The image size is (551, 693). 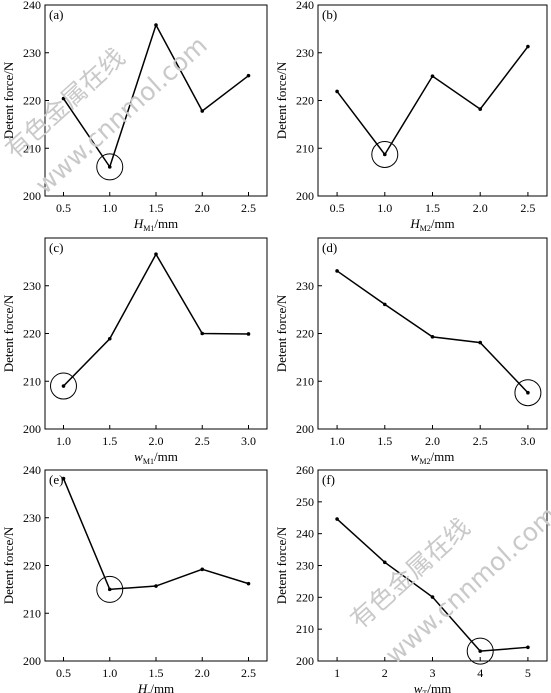 I want to click on x-axis-label: HM2/mm, so click(x=431, y=224).